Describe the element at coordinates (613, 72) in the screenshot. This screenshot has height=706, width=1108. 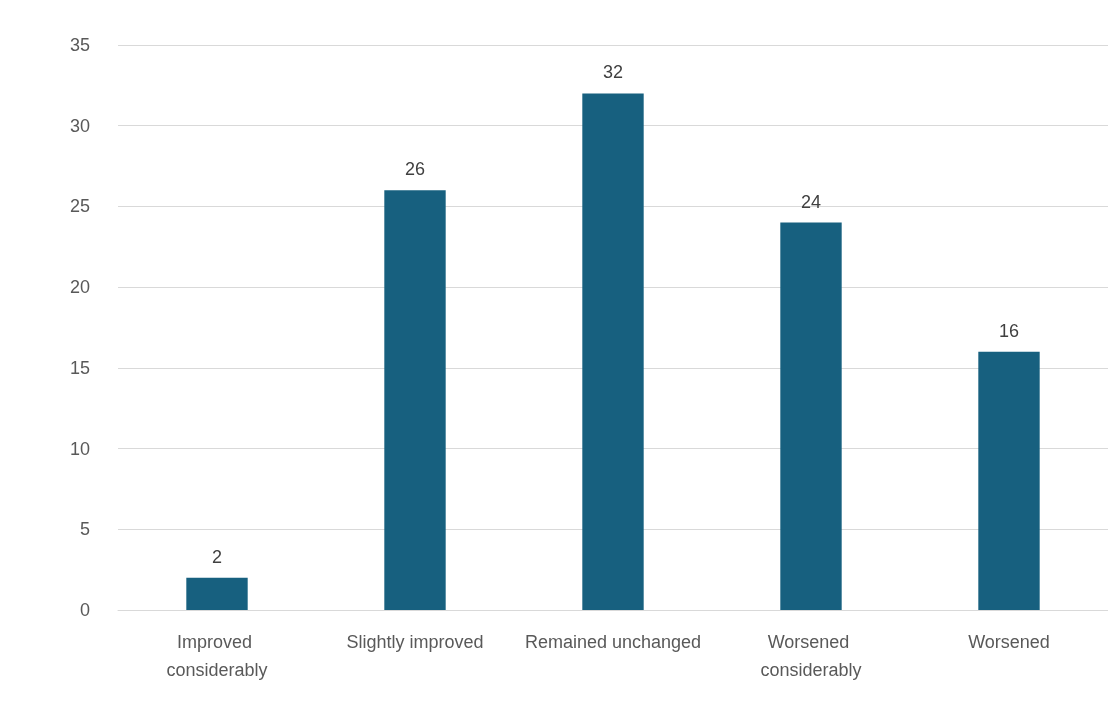
I see `data-label: 32` at that location.